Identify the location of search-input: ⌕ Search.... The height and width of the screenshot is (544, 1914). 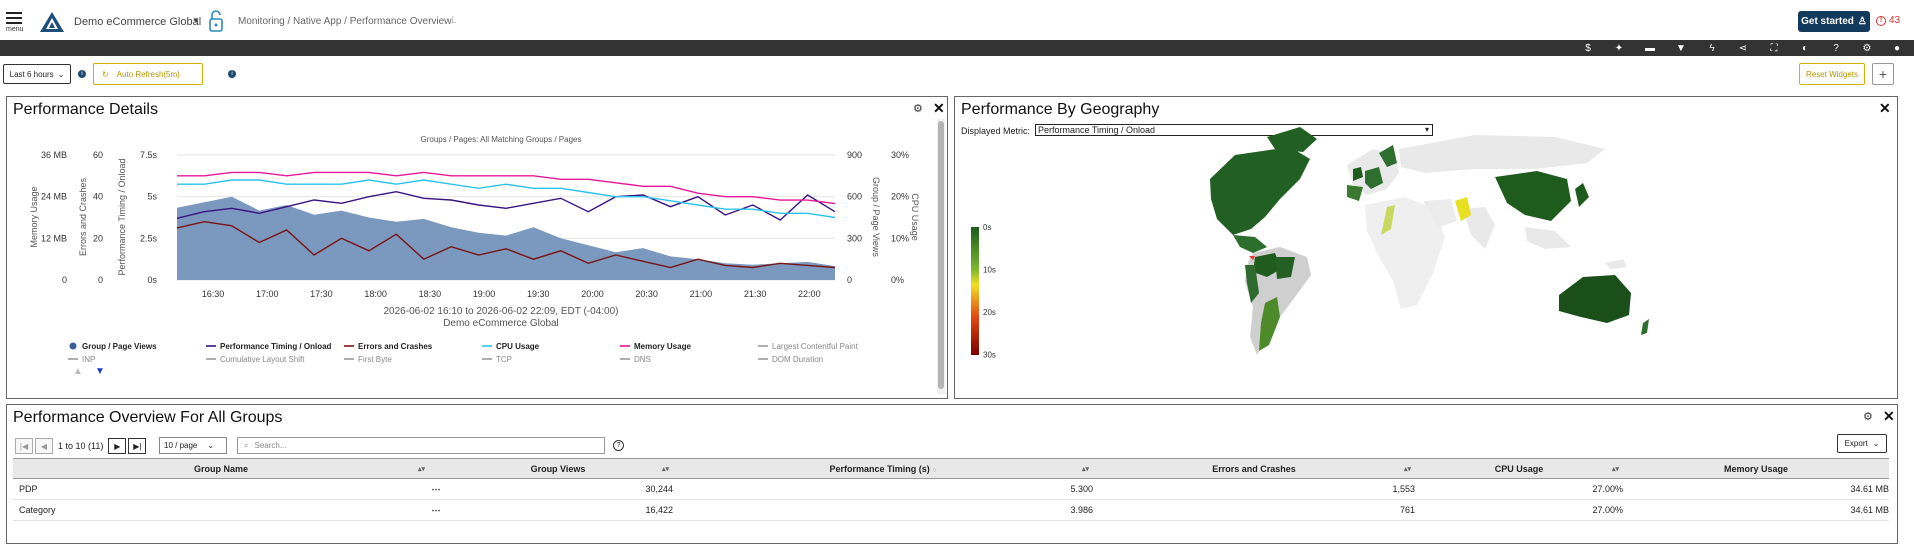
(421, 445).